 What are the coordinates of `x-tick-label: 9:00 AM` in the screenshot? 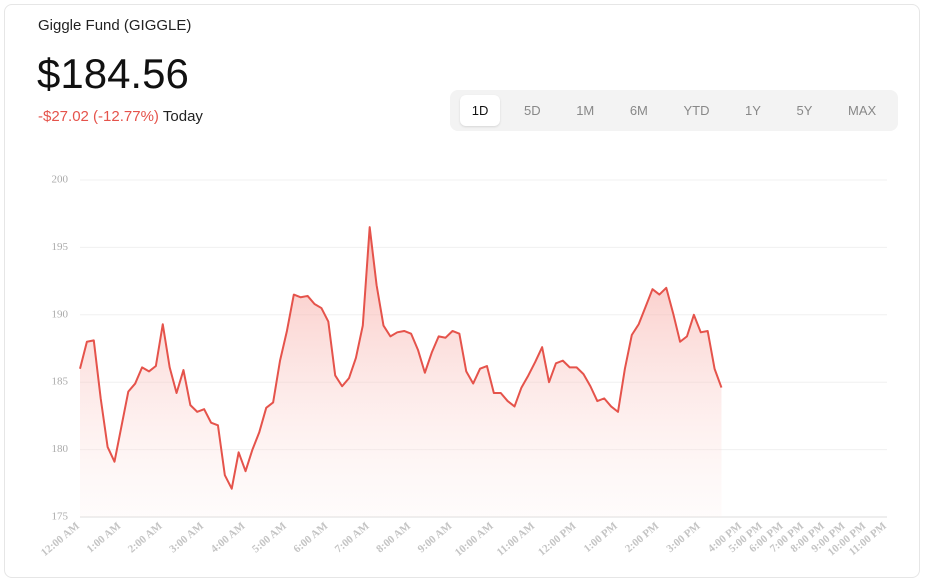 It's located at (435, 538).